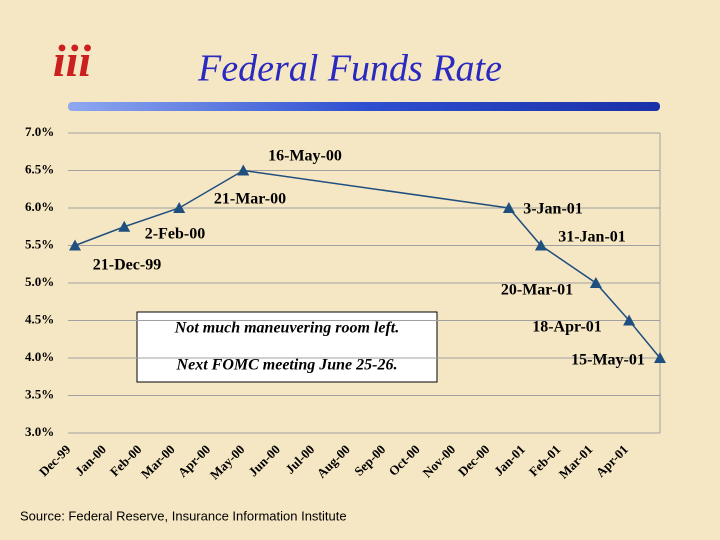 This screenshot has width=720, height=540. I want to click on y-tick-label: 7.0%, so click(39, 131).